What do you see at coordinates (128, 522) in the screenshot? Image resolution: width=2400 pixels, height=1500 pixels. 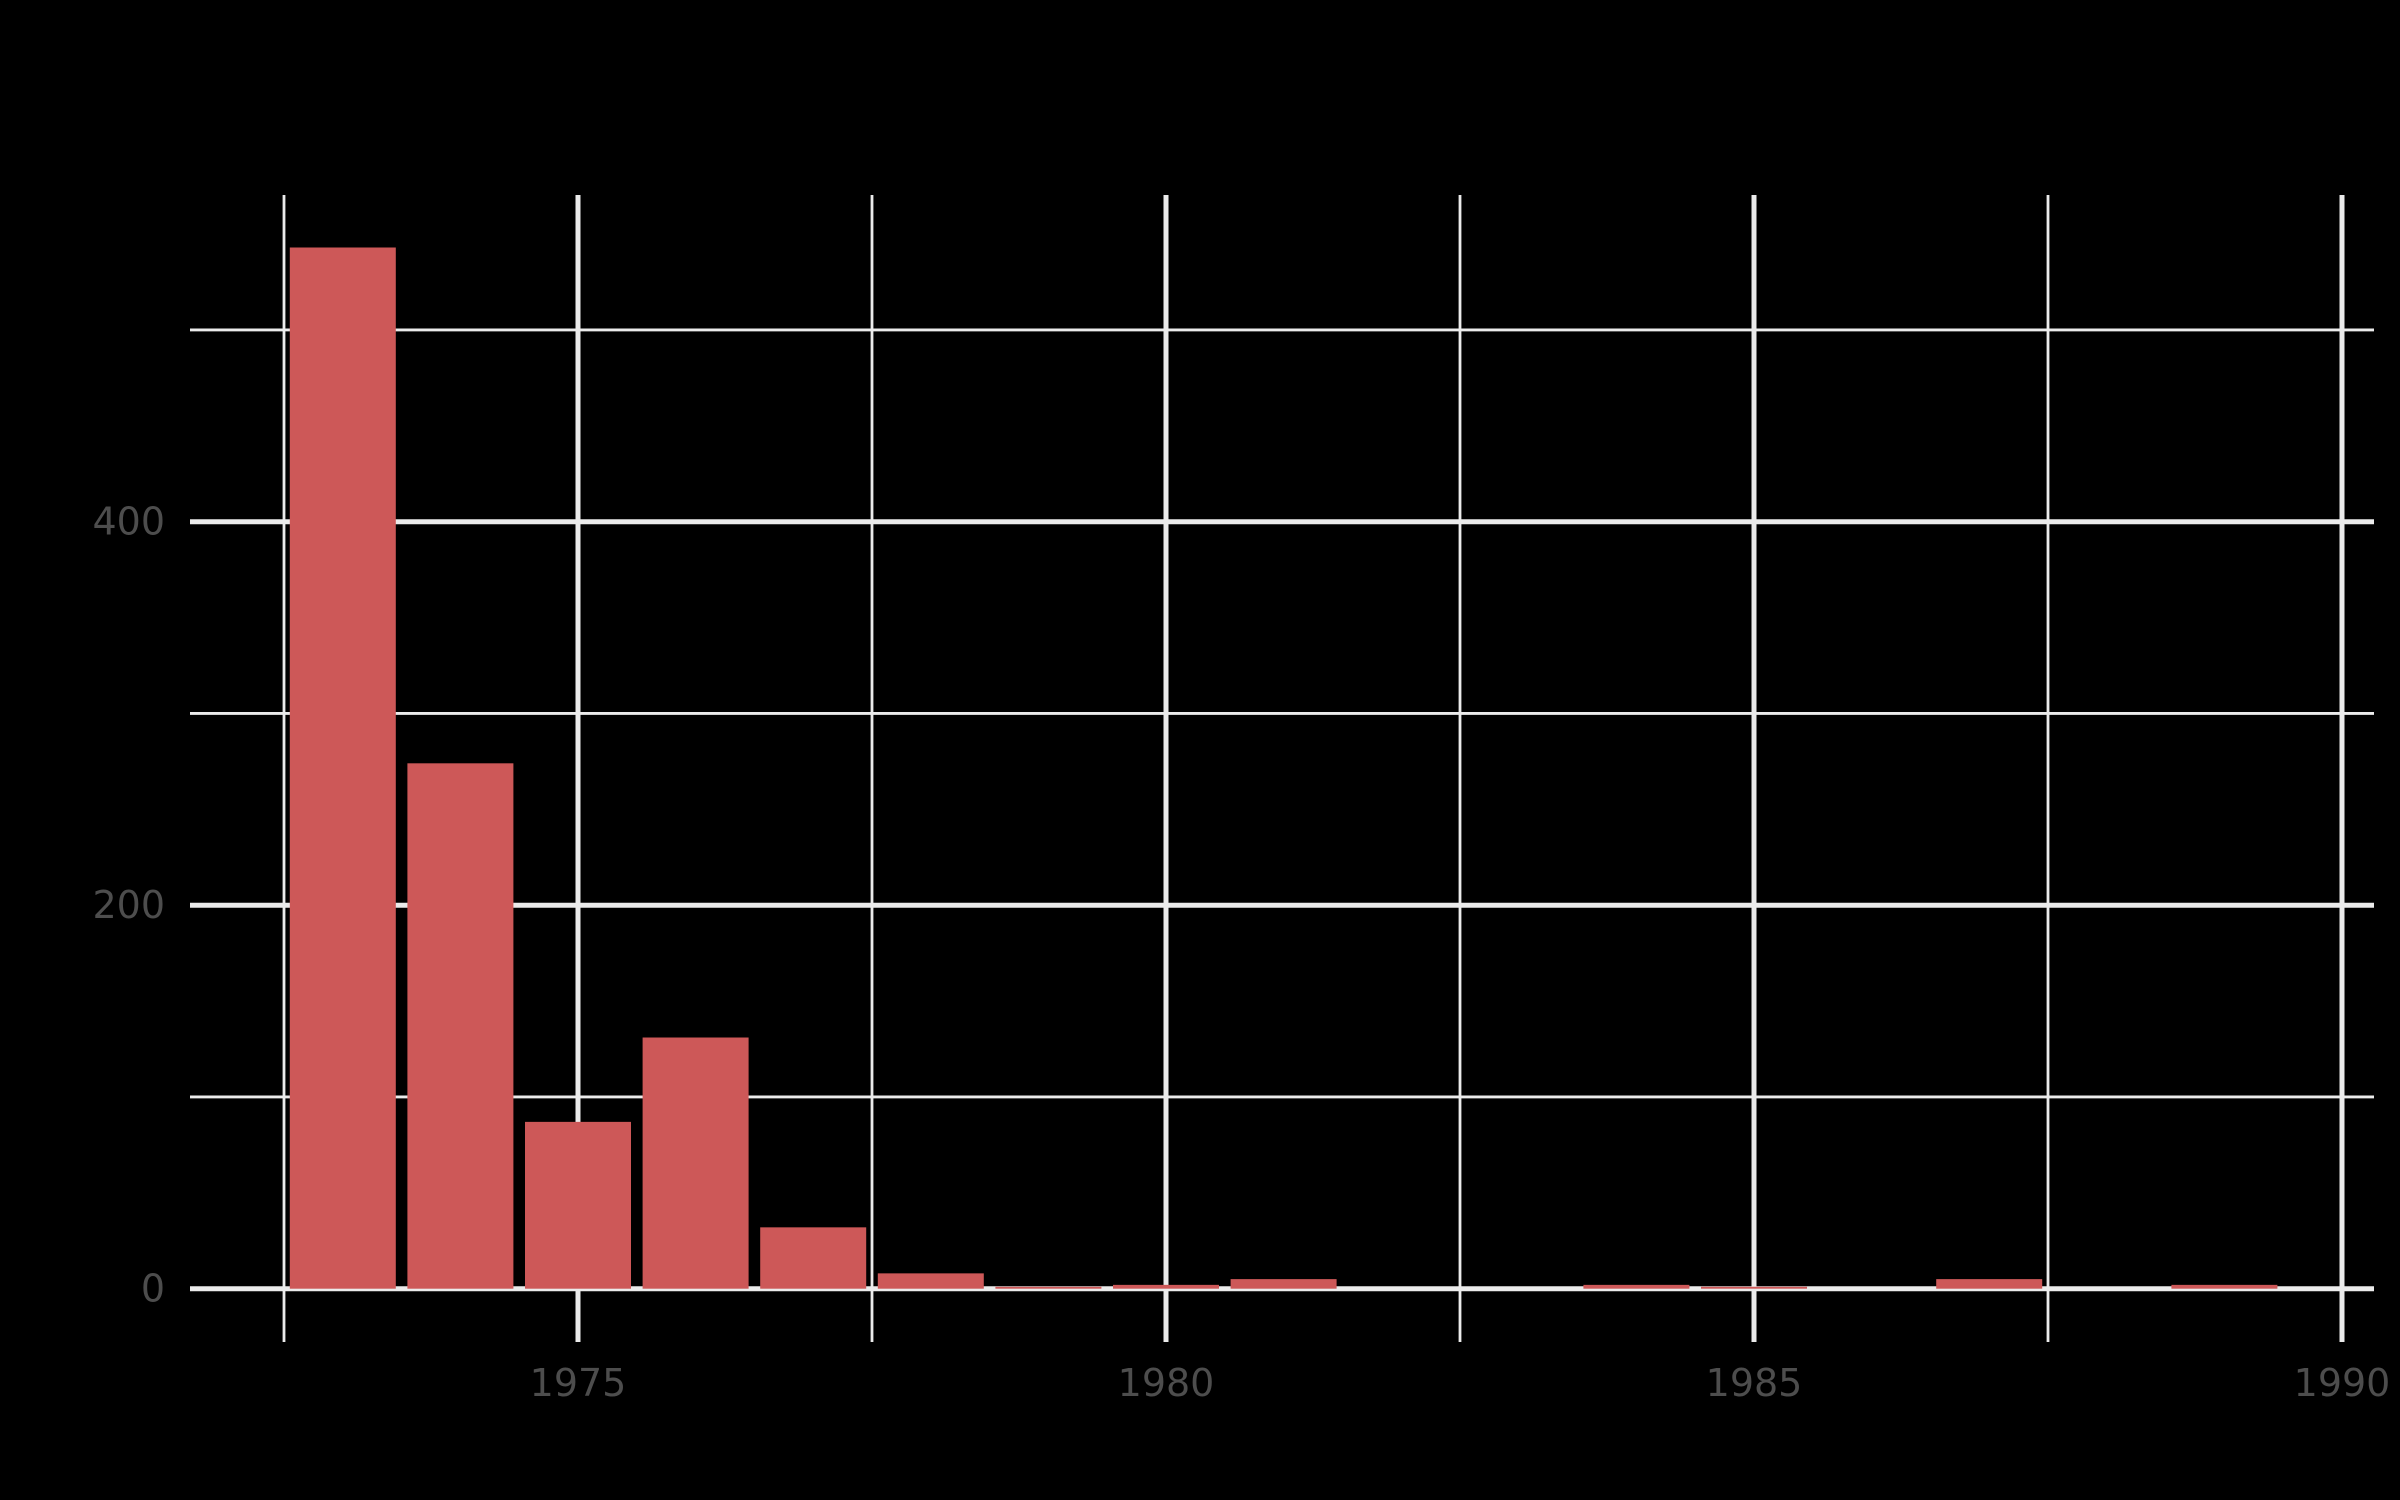 I see `y-tick-label: 400` at bounding box center [128, 522].